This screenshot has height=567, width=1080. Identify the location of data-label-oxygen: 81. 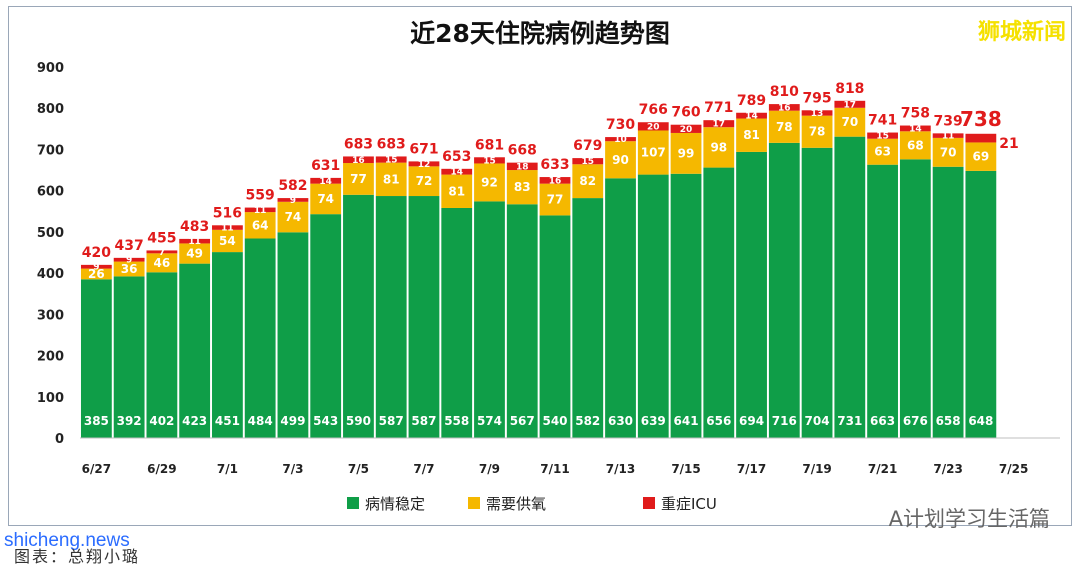
(391, 179).